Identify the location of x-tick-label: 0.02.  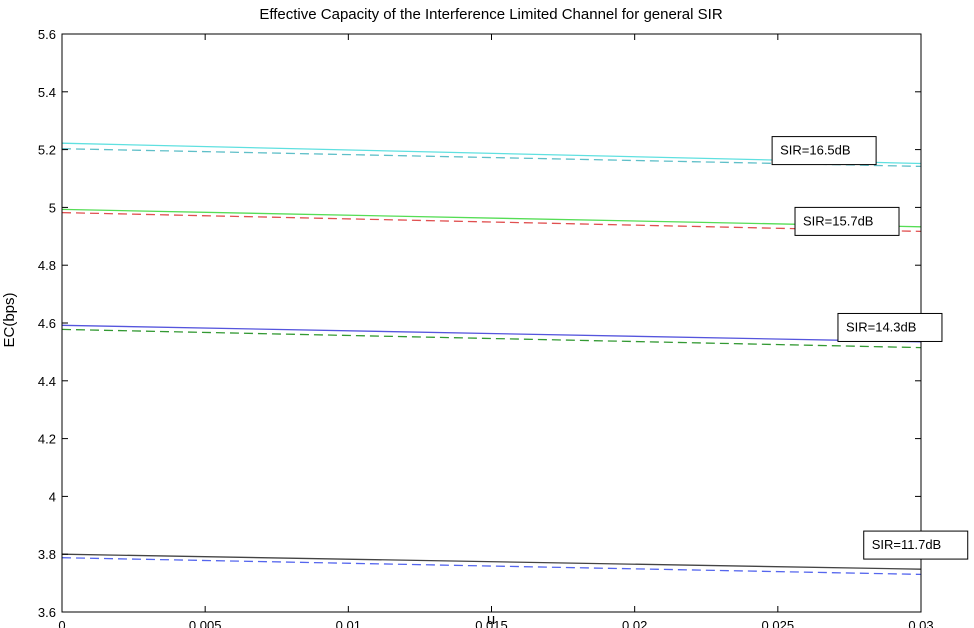
(634, 623).